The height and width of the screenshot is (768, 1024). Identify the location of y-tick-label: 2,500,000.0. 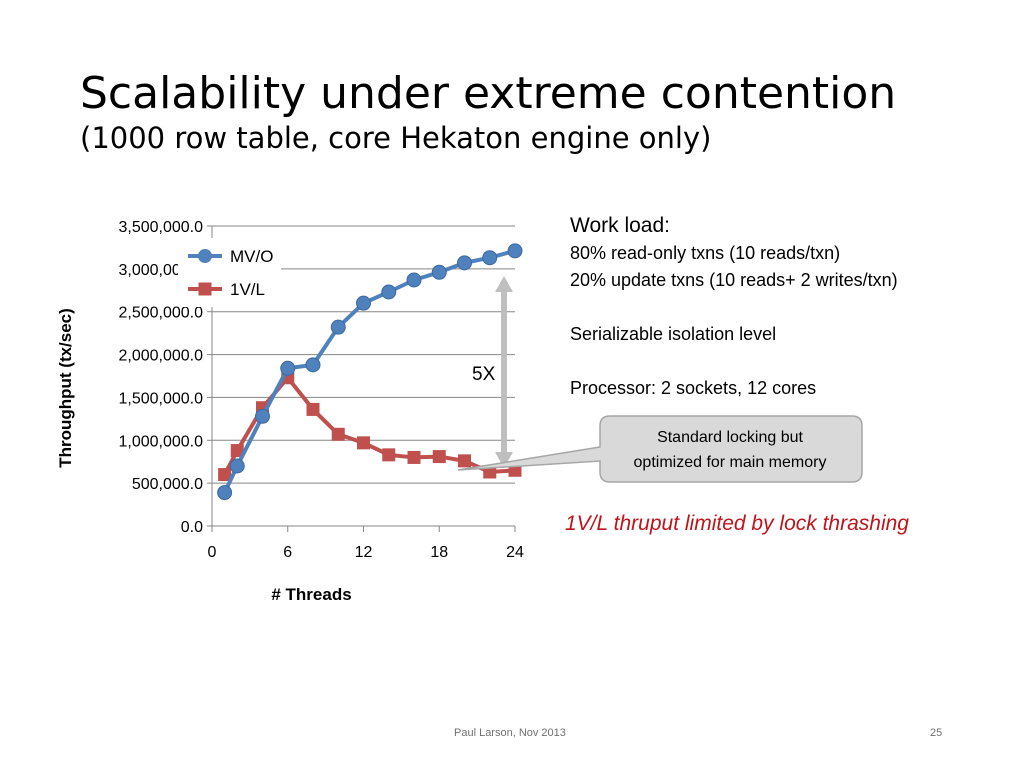
(160, 313).